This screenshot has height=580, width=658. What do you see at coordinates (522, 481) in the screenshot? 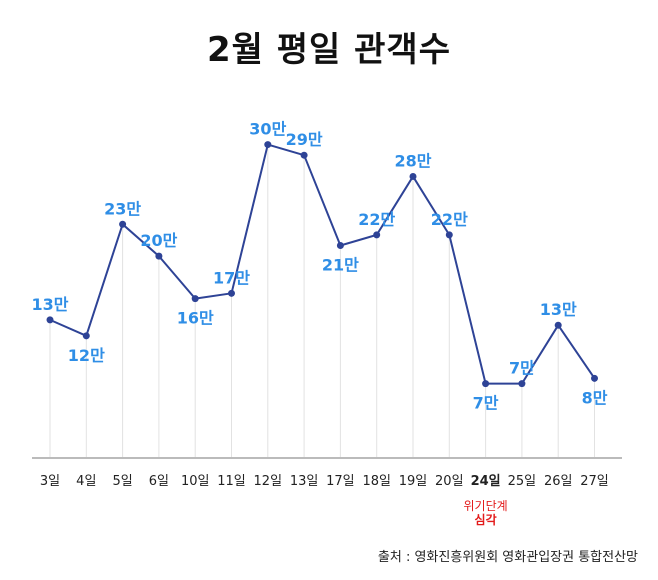
I see `x-tick-label: 25일` at bounding box center [522, 481].